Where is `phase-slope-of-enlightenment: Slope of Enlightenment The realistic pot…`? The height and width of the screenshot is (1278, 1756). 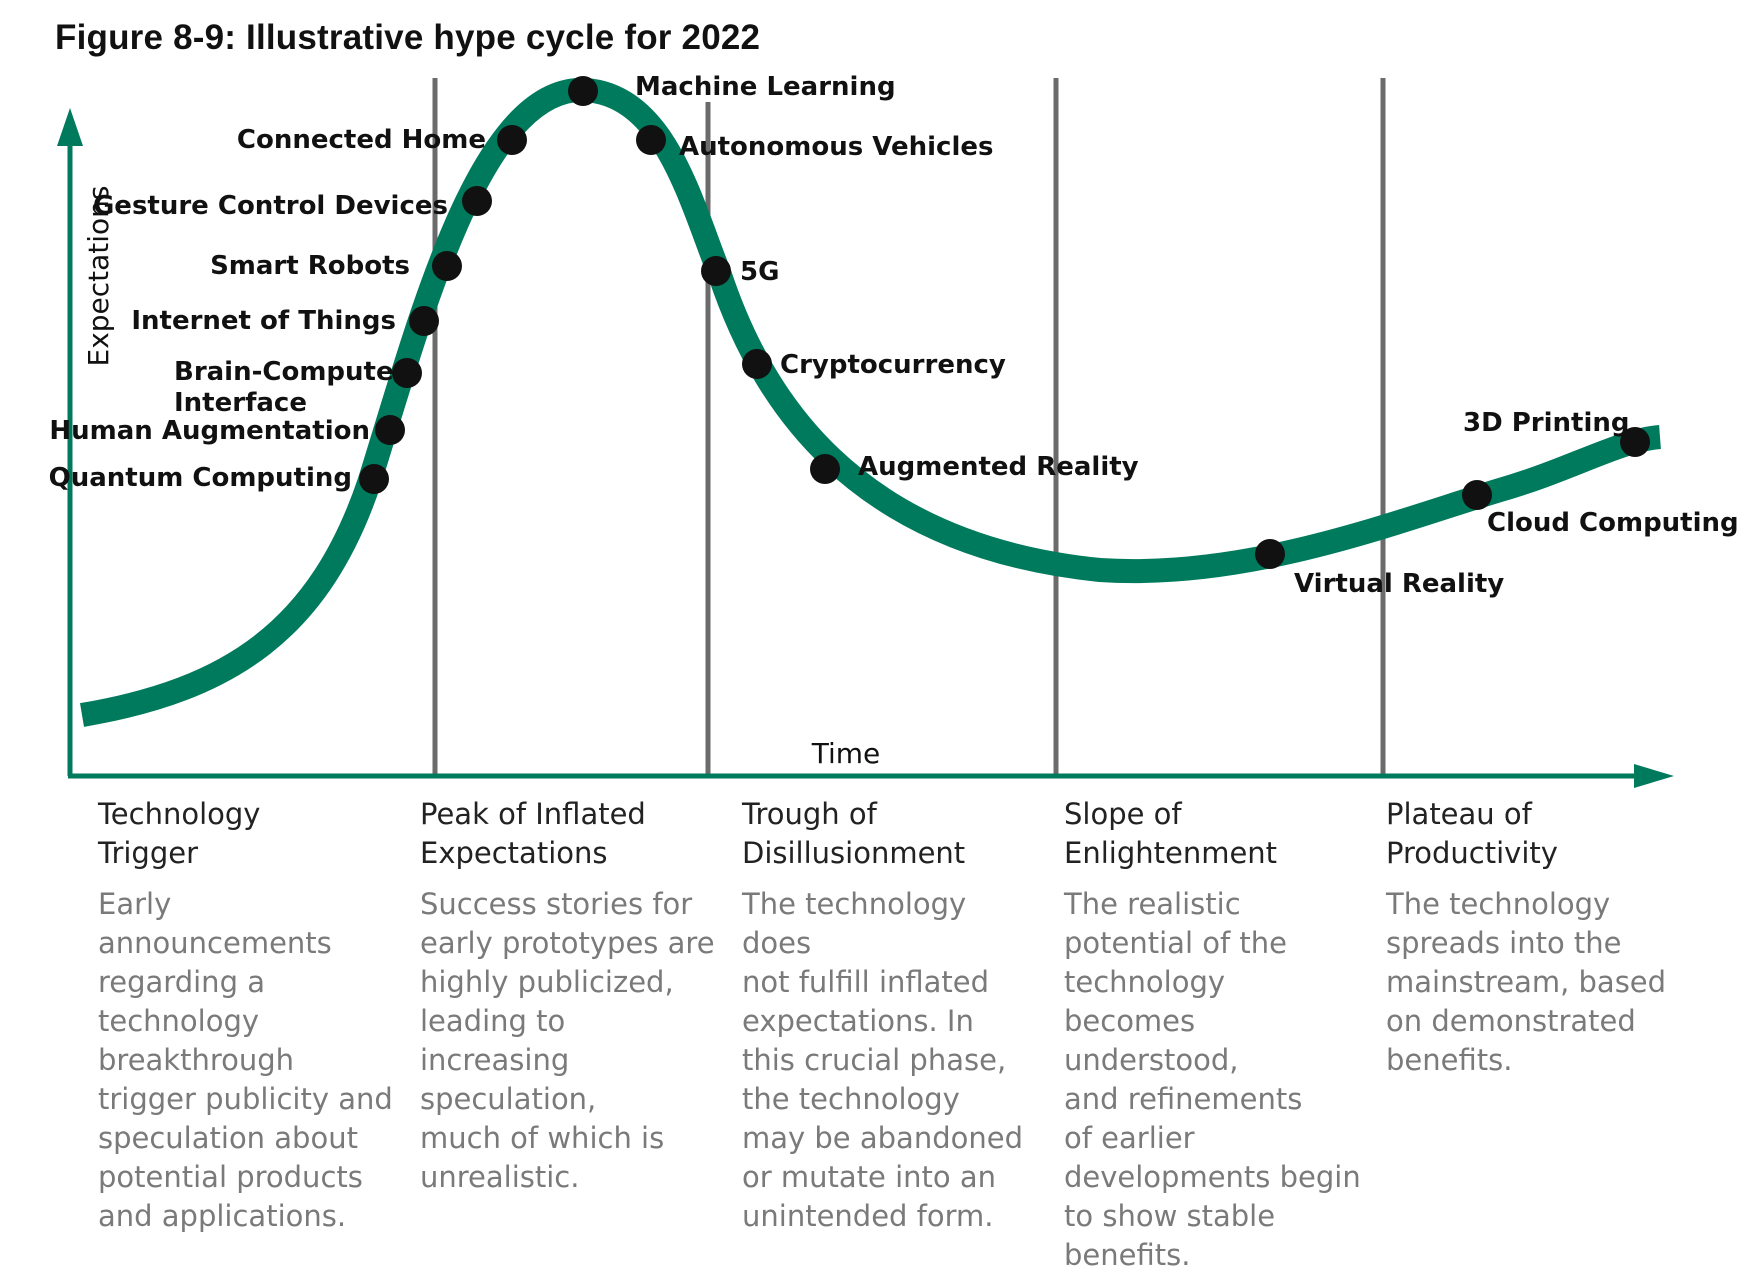 phase-slope-of-enlightenment: Slope of Enlightenment The realistic pot… is located at coordinates (1214, 1035).